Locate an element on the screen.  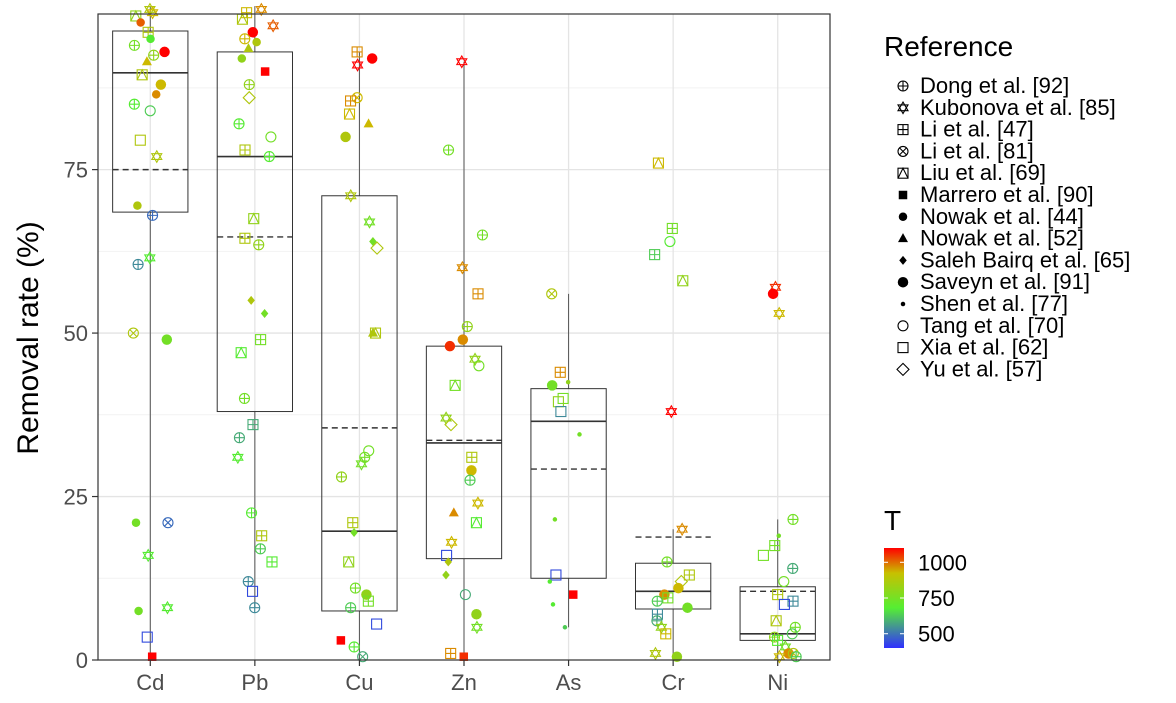
legend-entry-label: Liu et al. [69] is located at coordinates (983, 172).